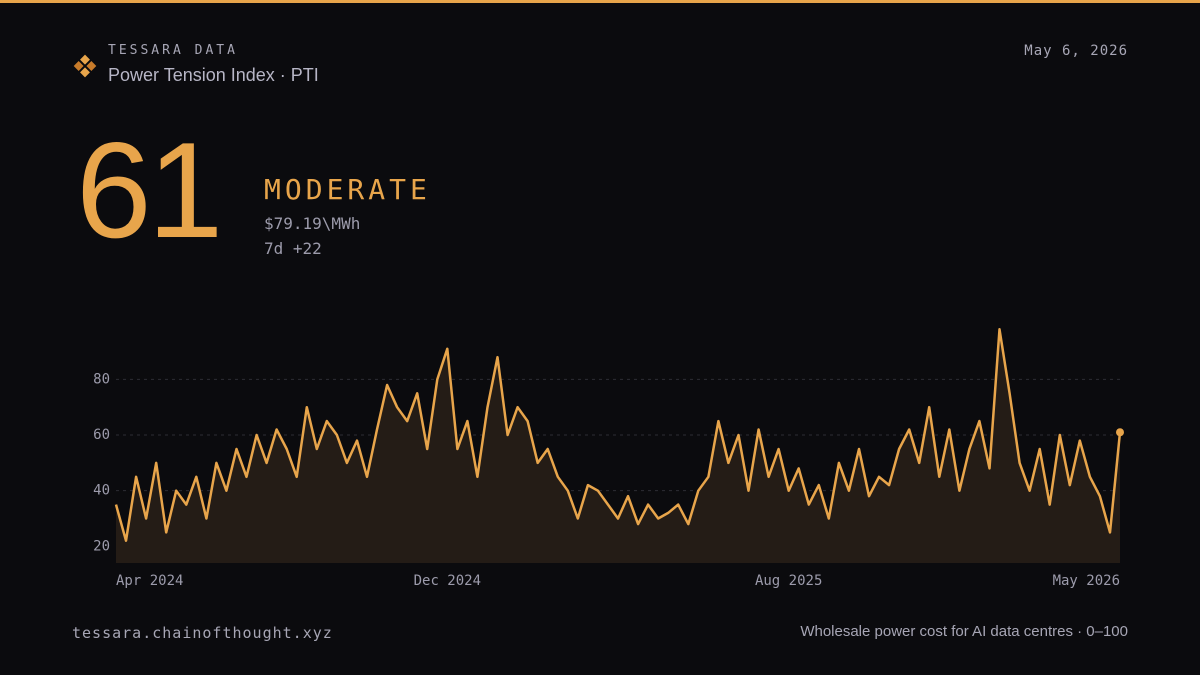 Image resolution: width=1200 pixels, height=675 pixels. Describe the element at coordinates (347, 189) in the screenshot. I see `status: MODERATE` at that location.